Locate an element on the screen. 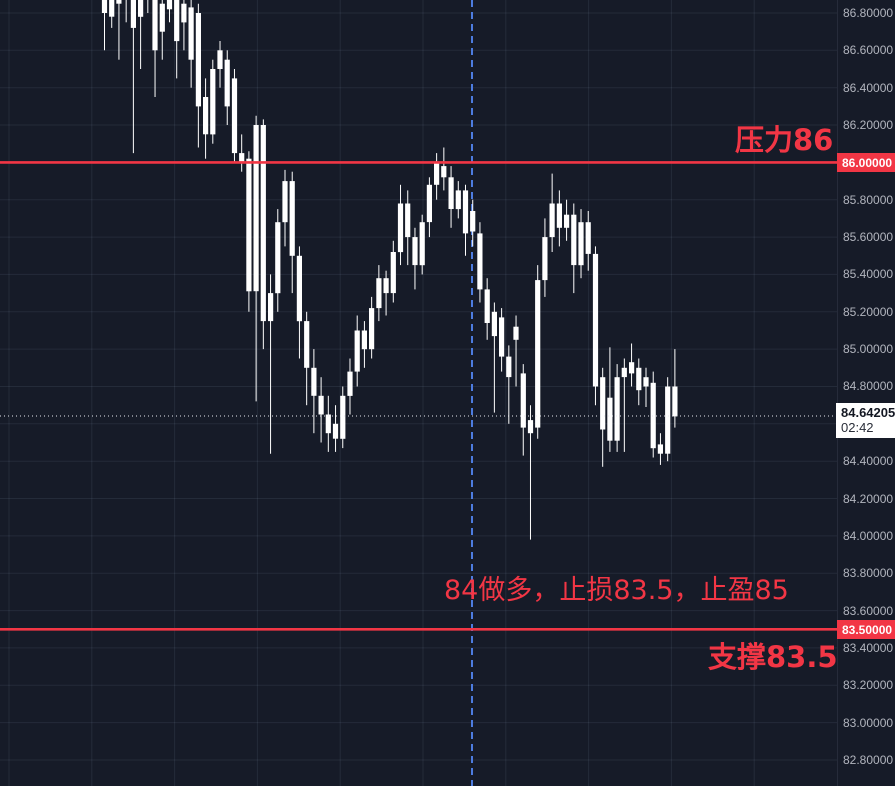 The image size is (895, 786). axis-tick-label: 83.60000 is located at coordinates (868, 611).